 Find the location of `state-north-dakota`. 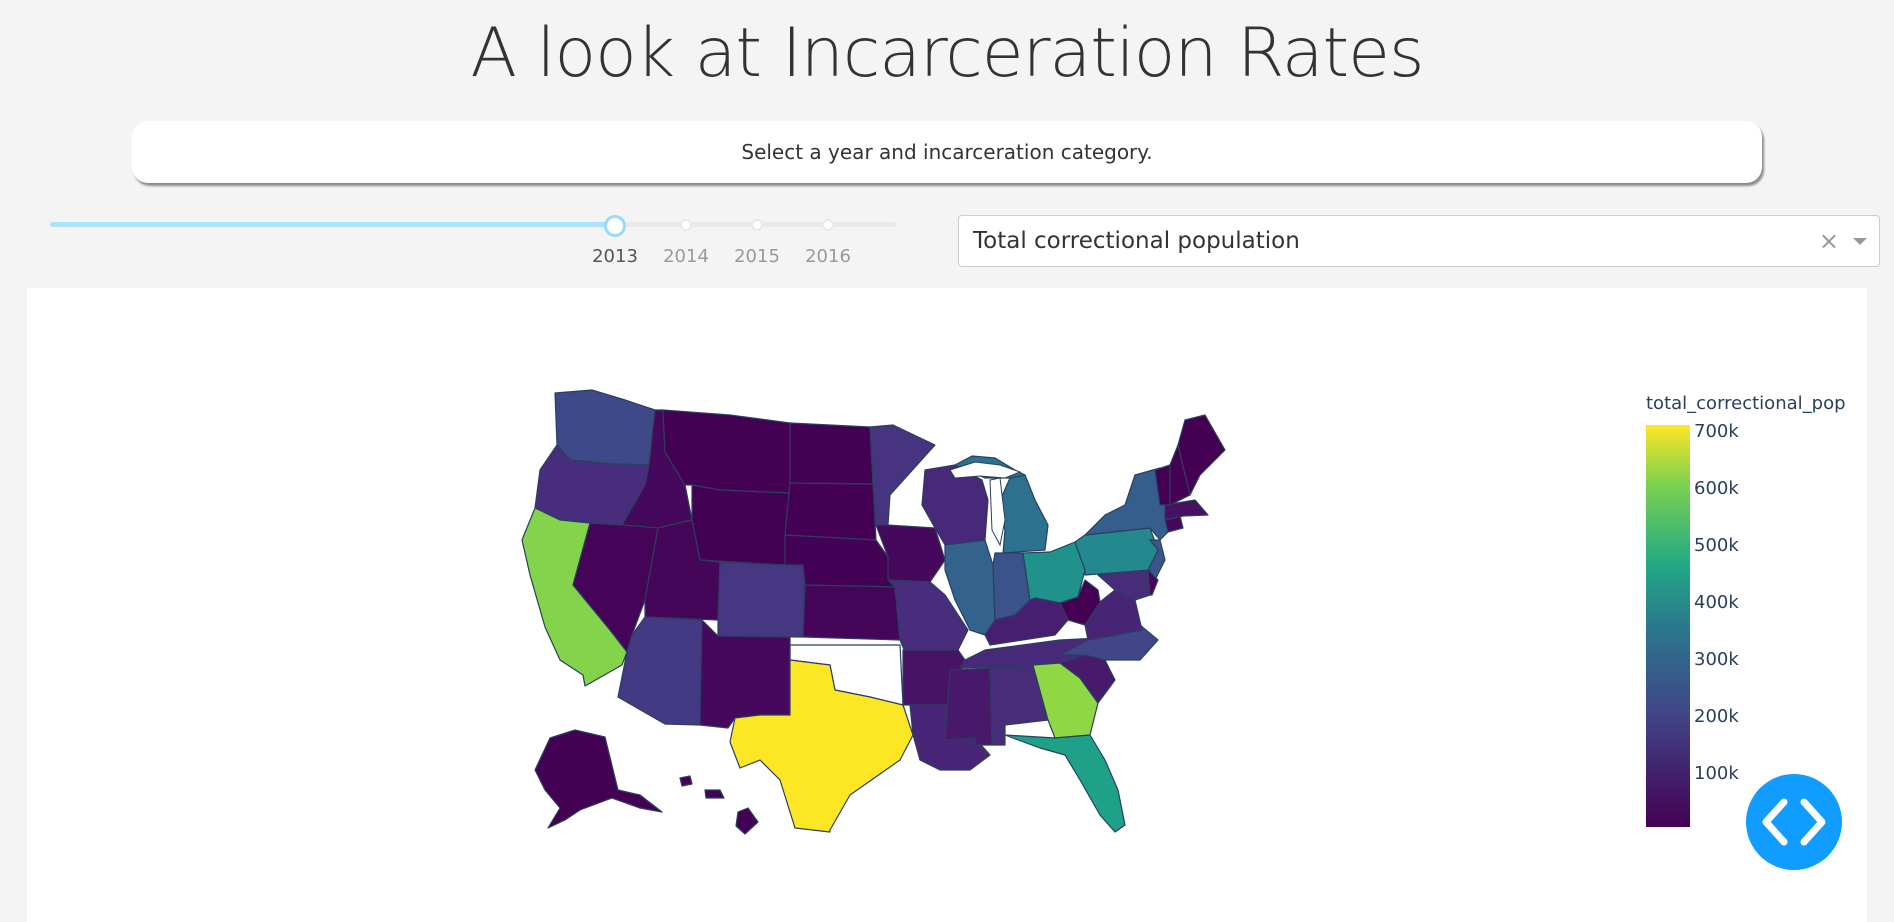

state-north-dakota is located at coordinates (831, 453).